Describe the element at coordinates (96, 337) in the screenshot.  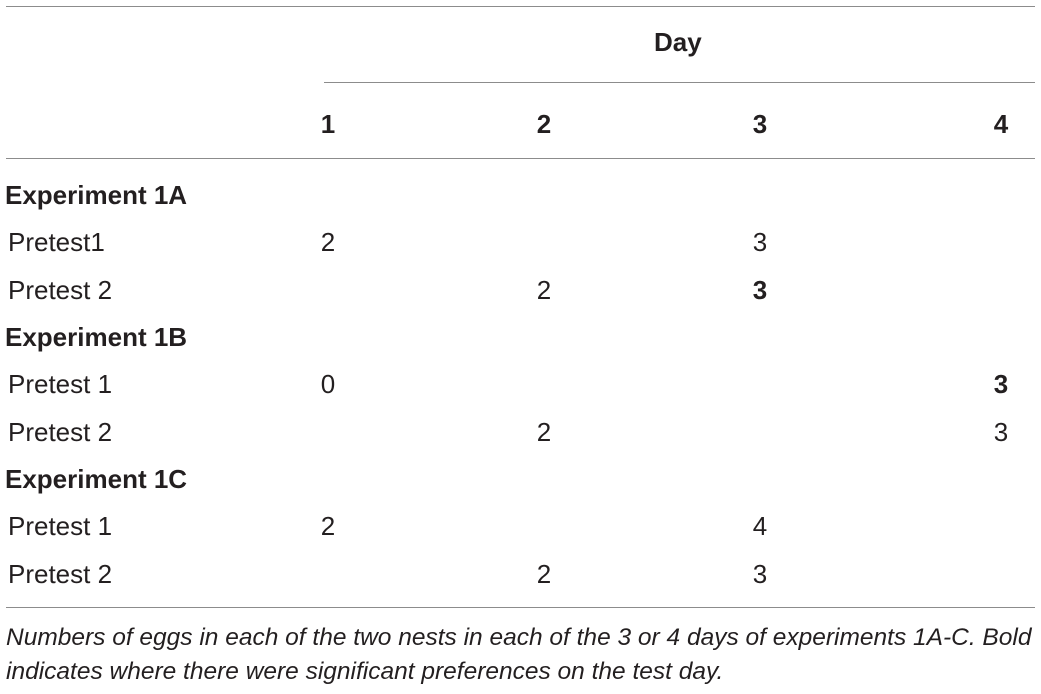
I see `section-title-experiment-1b: Experiment 1B` at that location.